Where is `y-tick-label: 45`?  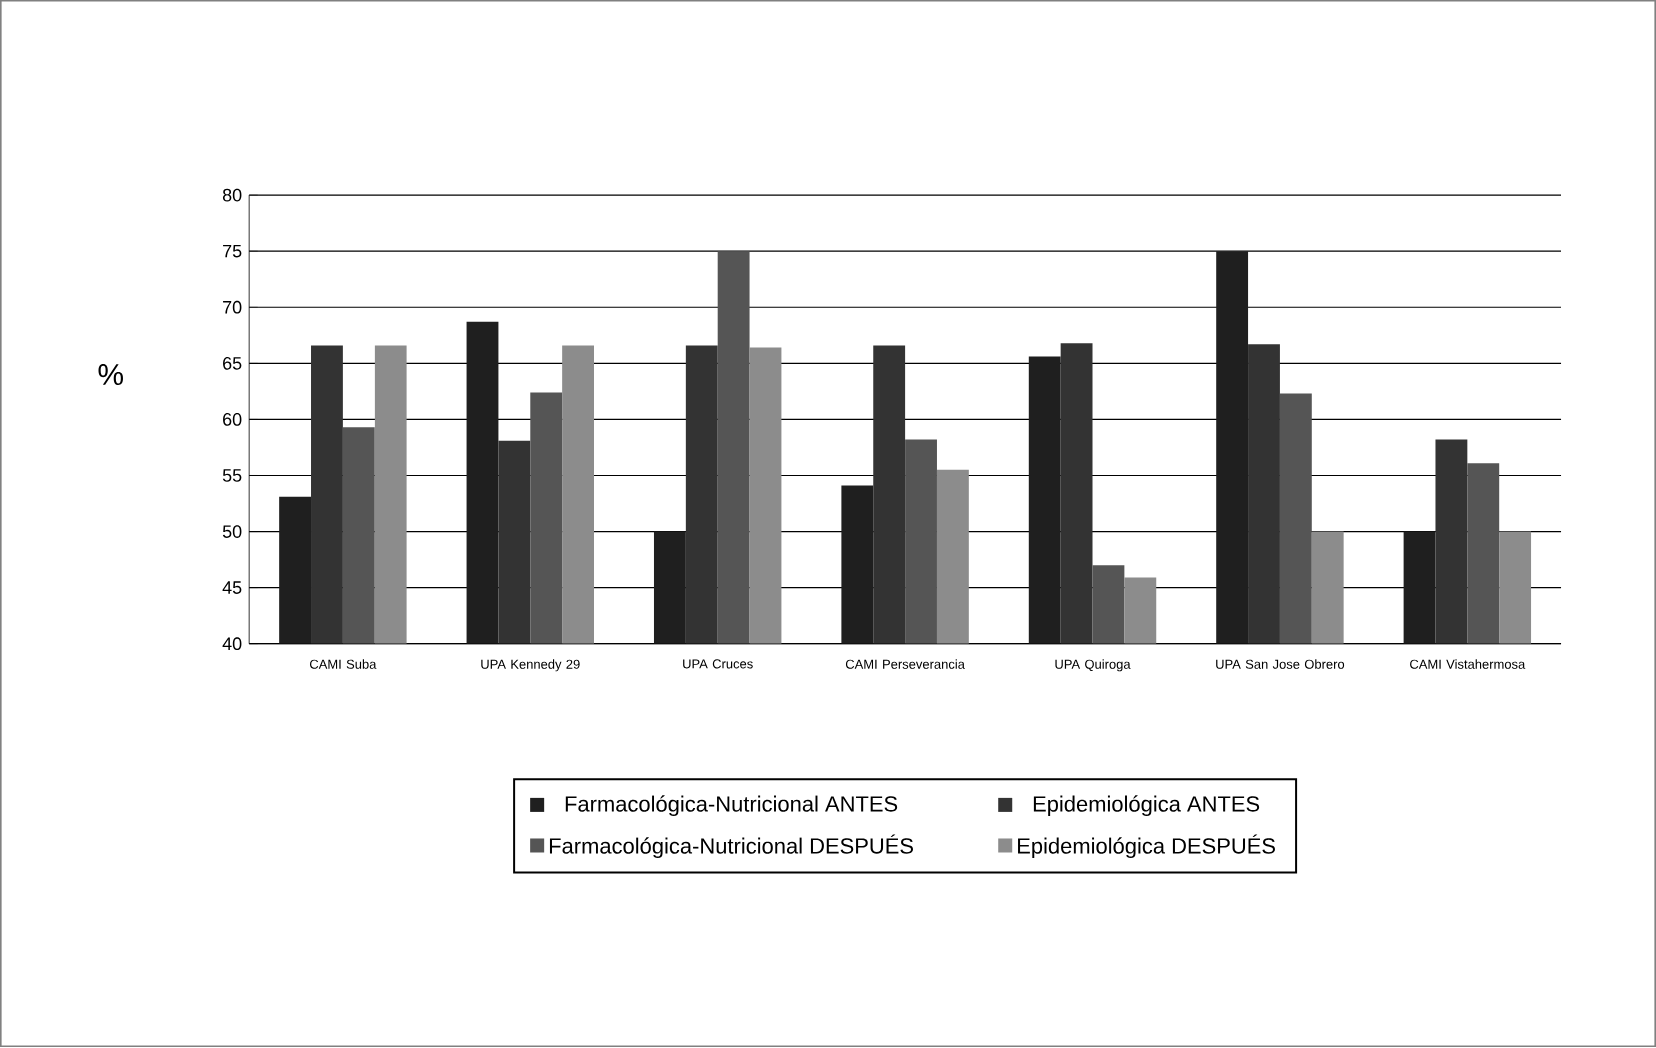
y-tick-label: 45 is located at coordinates (232, 588).